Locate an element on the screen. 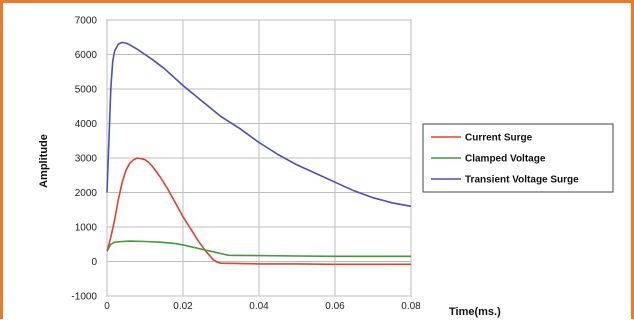 Image resolution: width=634 pixels, height=320 pixels. y-tick-label: 4000 is located at coordinates (86, 124).